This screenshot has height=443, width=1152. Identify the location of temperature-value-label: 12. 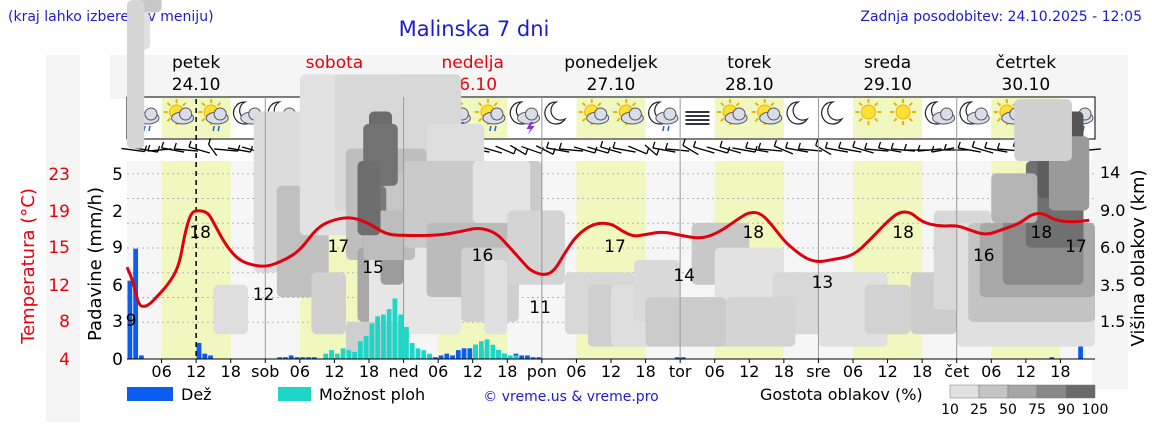
(264, 295).